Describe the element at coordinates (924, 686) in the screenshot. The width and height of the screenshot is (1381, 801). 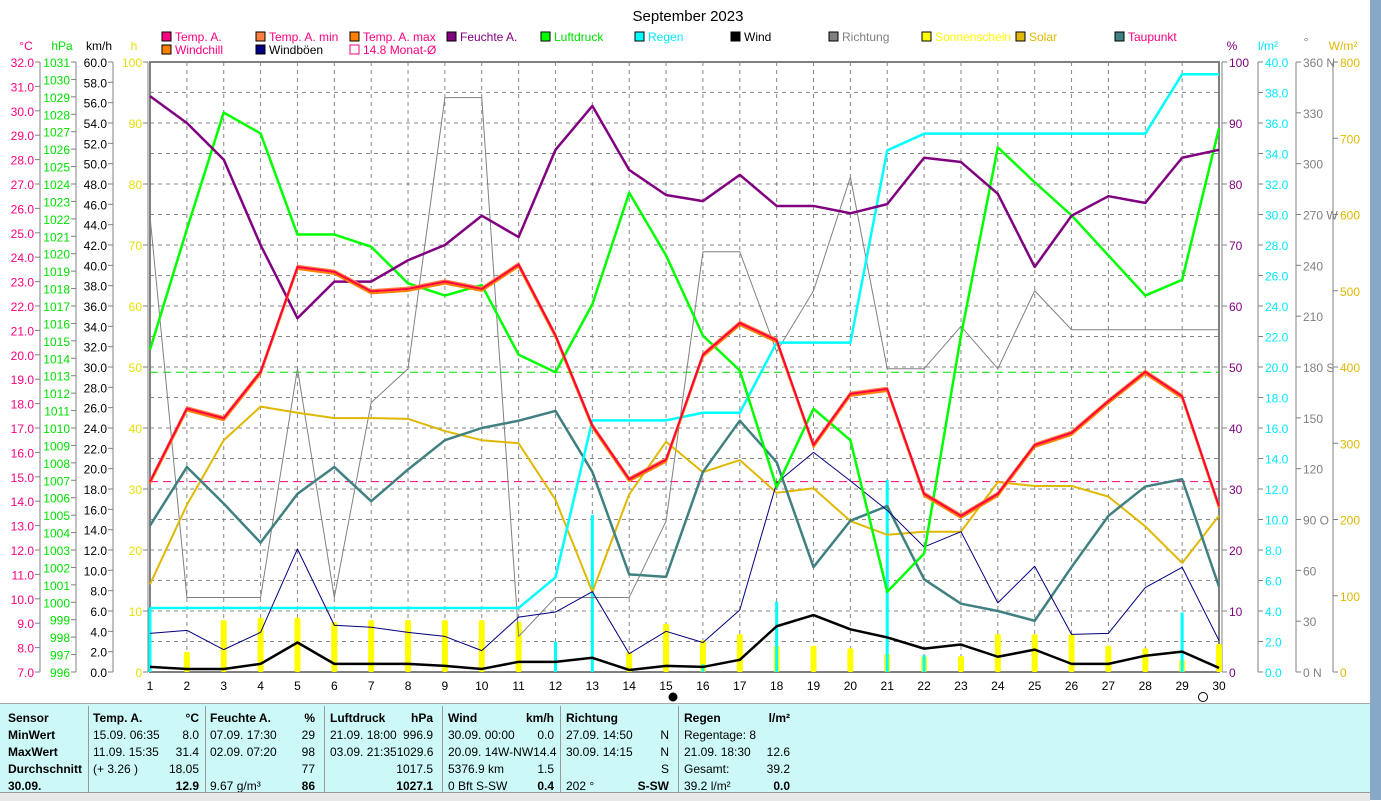
I see `x-tick-label: 22` at that location.